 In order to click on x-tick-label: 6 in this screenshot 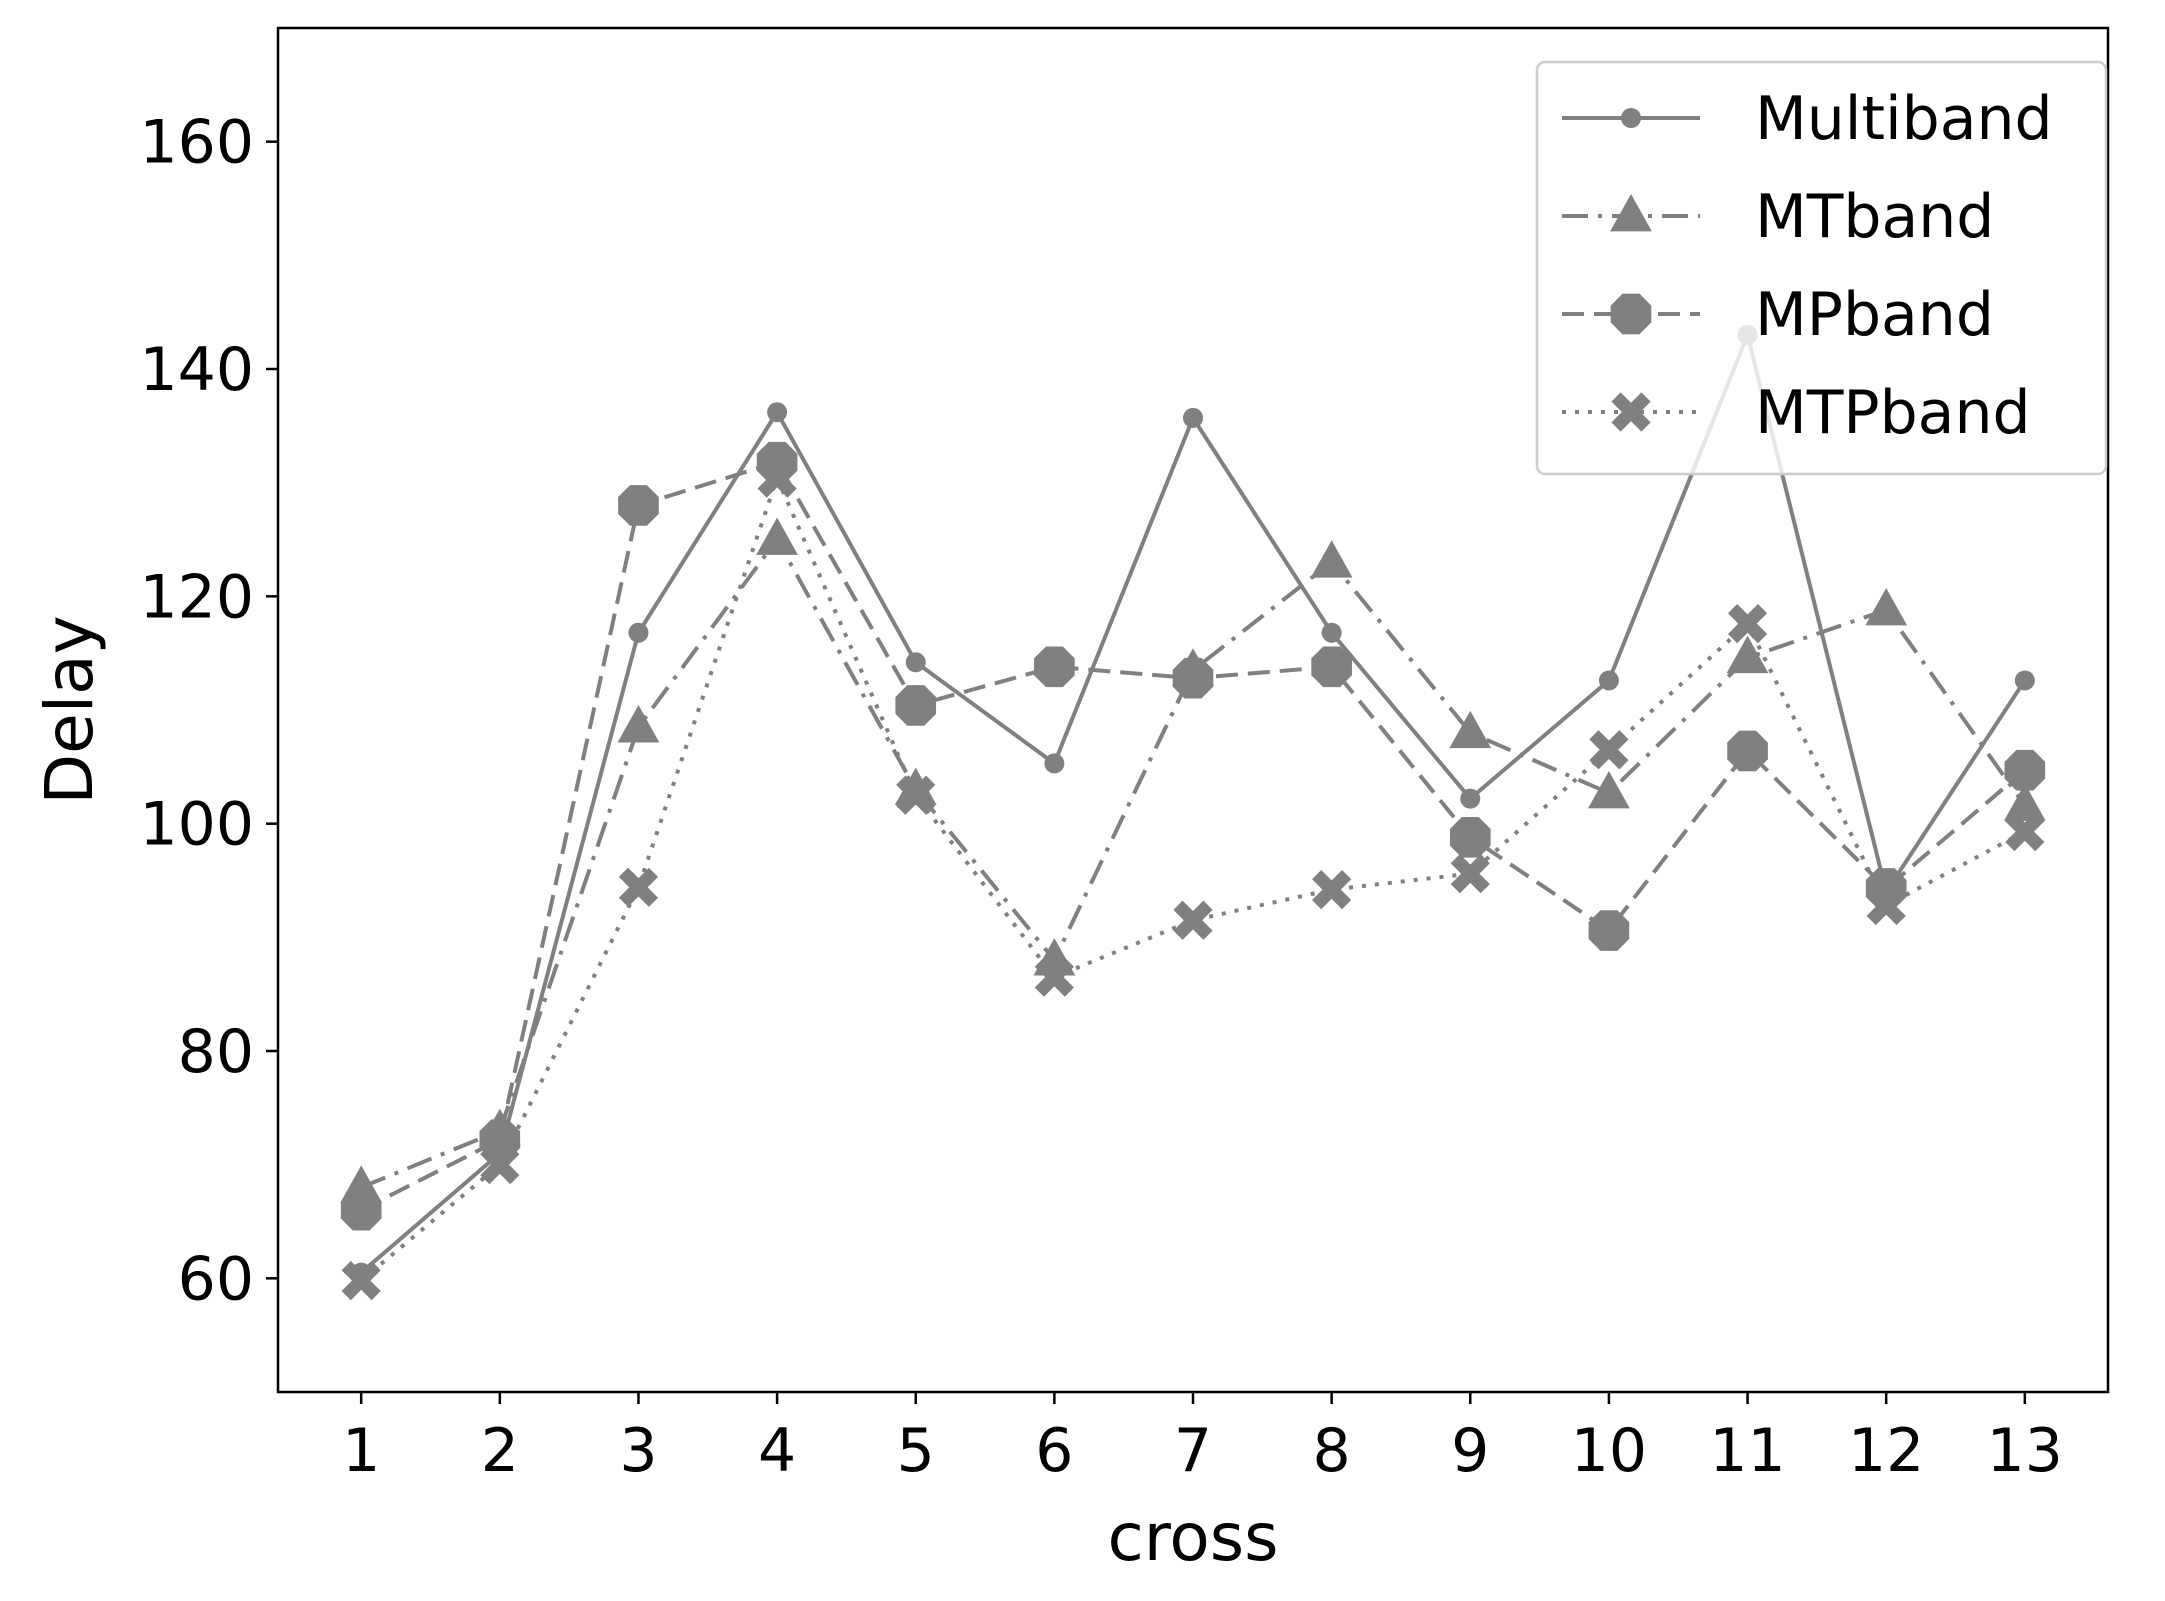, I will do `click(1054, 1451)`.